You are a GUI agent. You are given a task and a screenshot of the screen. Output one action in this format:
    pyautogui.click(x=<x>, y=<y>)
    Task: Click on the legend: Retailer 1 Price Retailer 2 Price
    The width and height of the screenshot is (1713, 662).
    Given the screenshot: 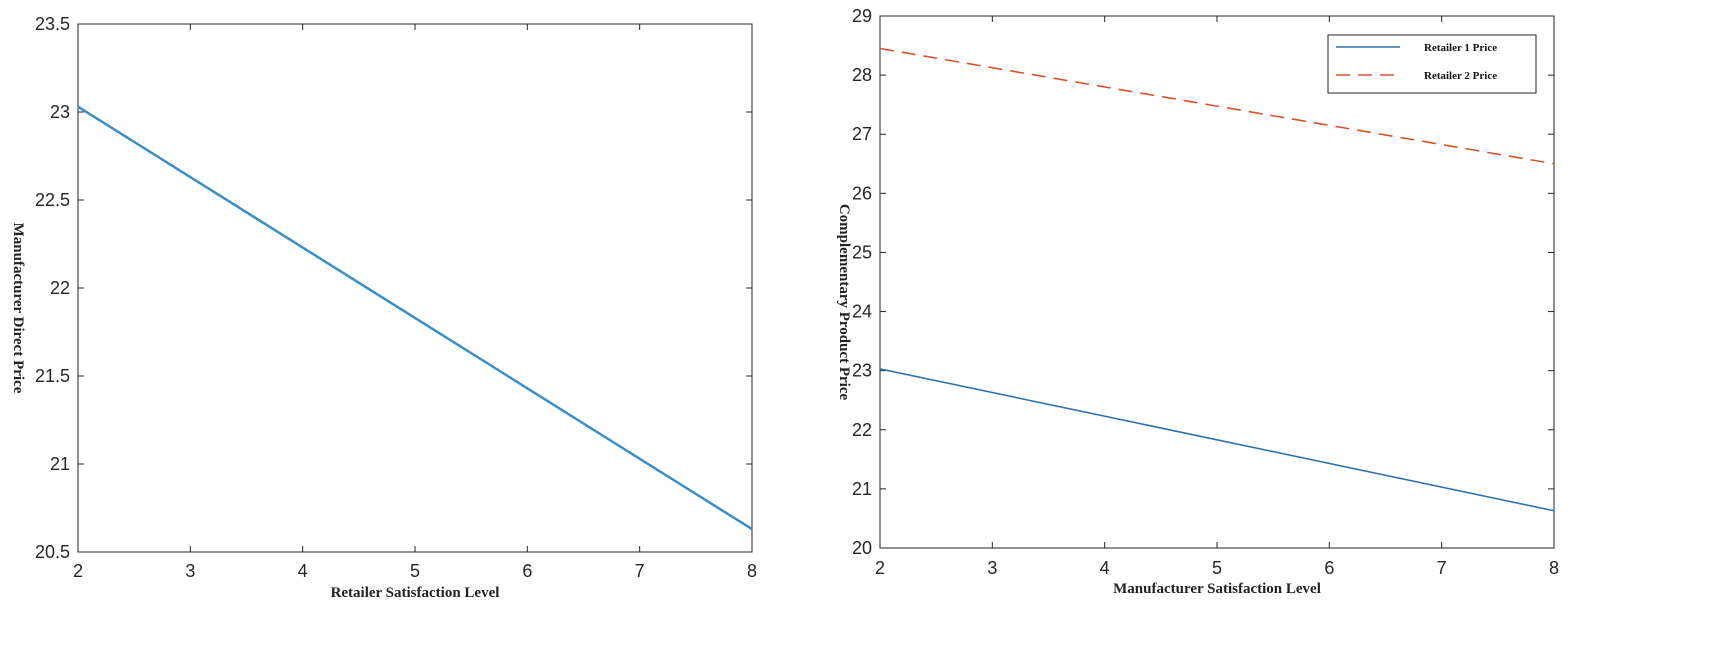 What is the action you would take?
    pyautogui.click(x=1432, y=64)
    